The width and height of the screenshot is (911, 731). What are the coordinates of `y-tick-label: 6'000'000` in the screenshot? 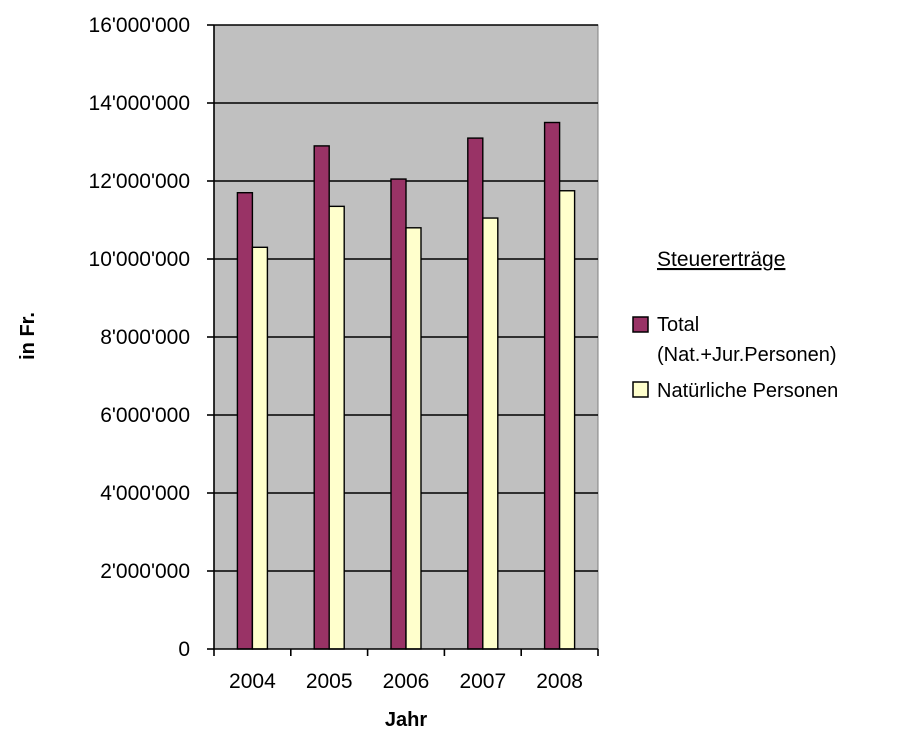 It's located at (145, 415).